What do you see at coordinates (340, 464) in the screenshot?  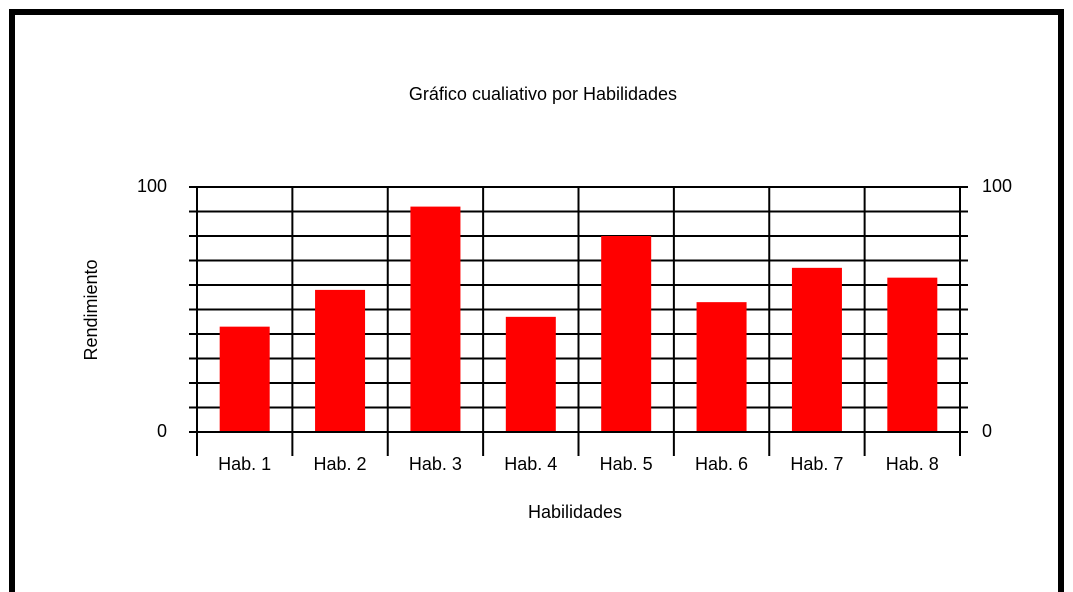 I see `x-tick-label: Hab. 2` at bounding box center [340, 464].